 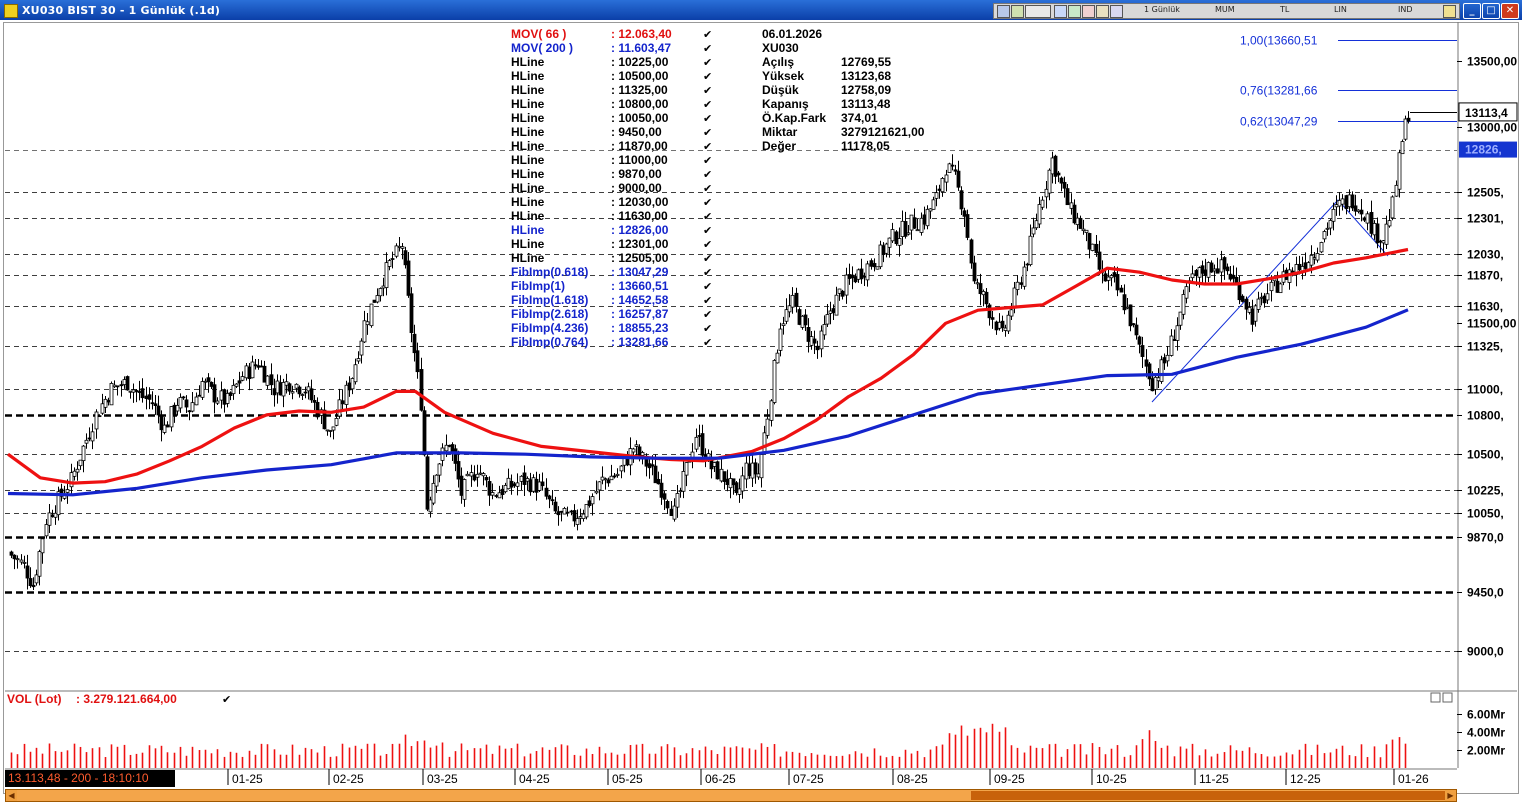 What do you see at coordinates (883, 132) in the screenshot?
I see `info-value: 3279121621,00` at bounding box center [883, 132].